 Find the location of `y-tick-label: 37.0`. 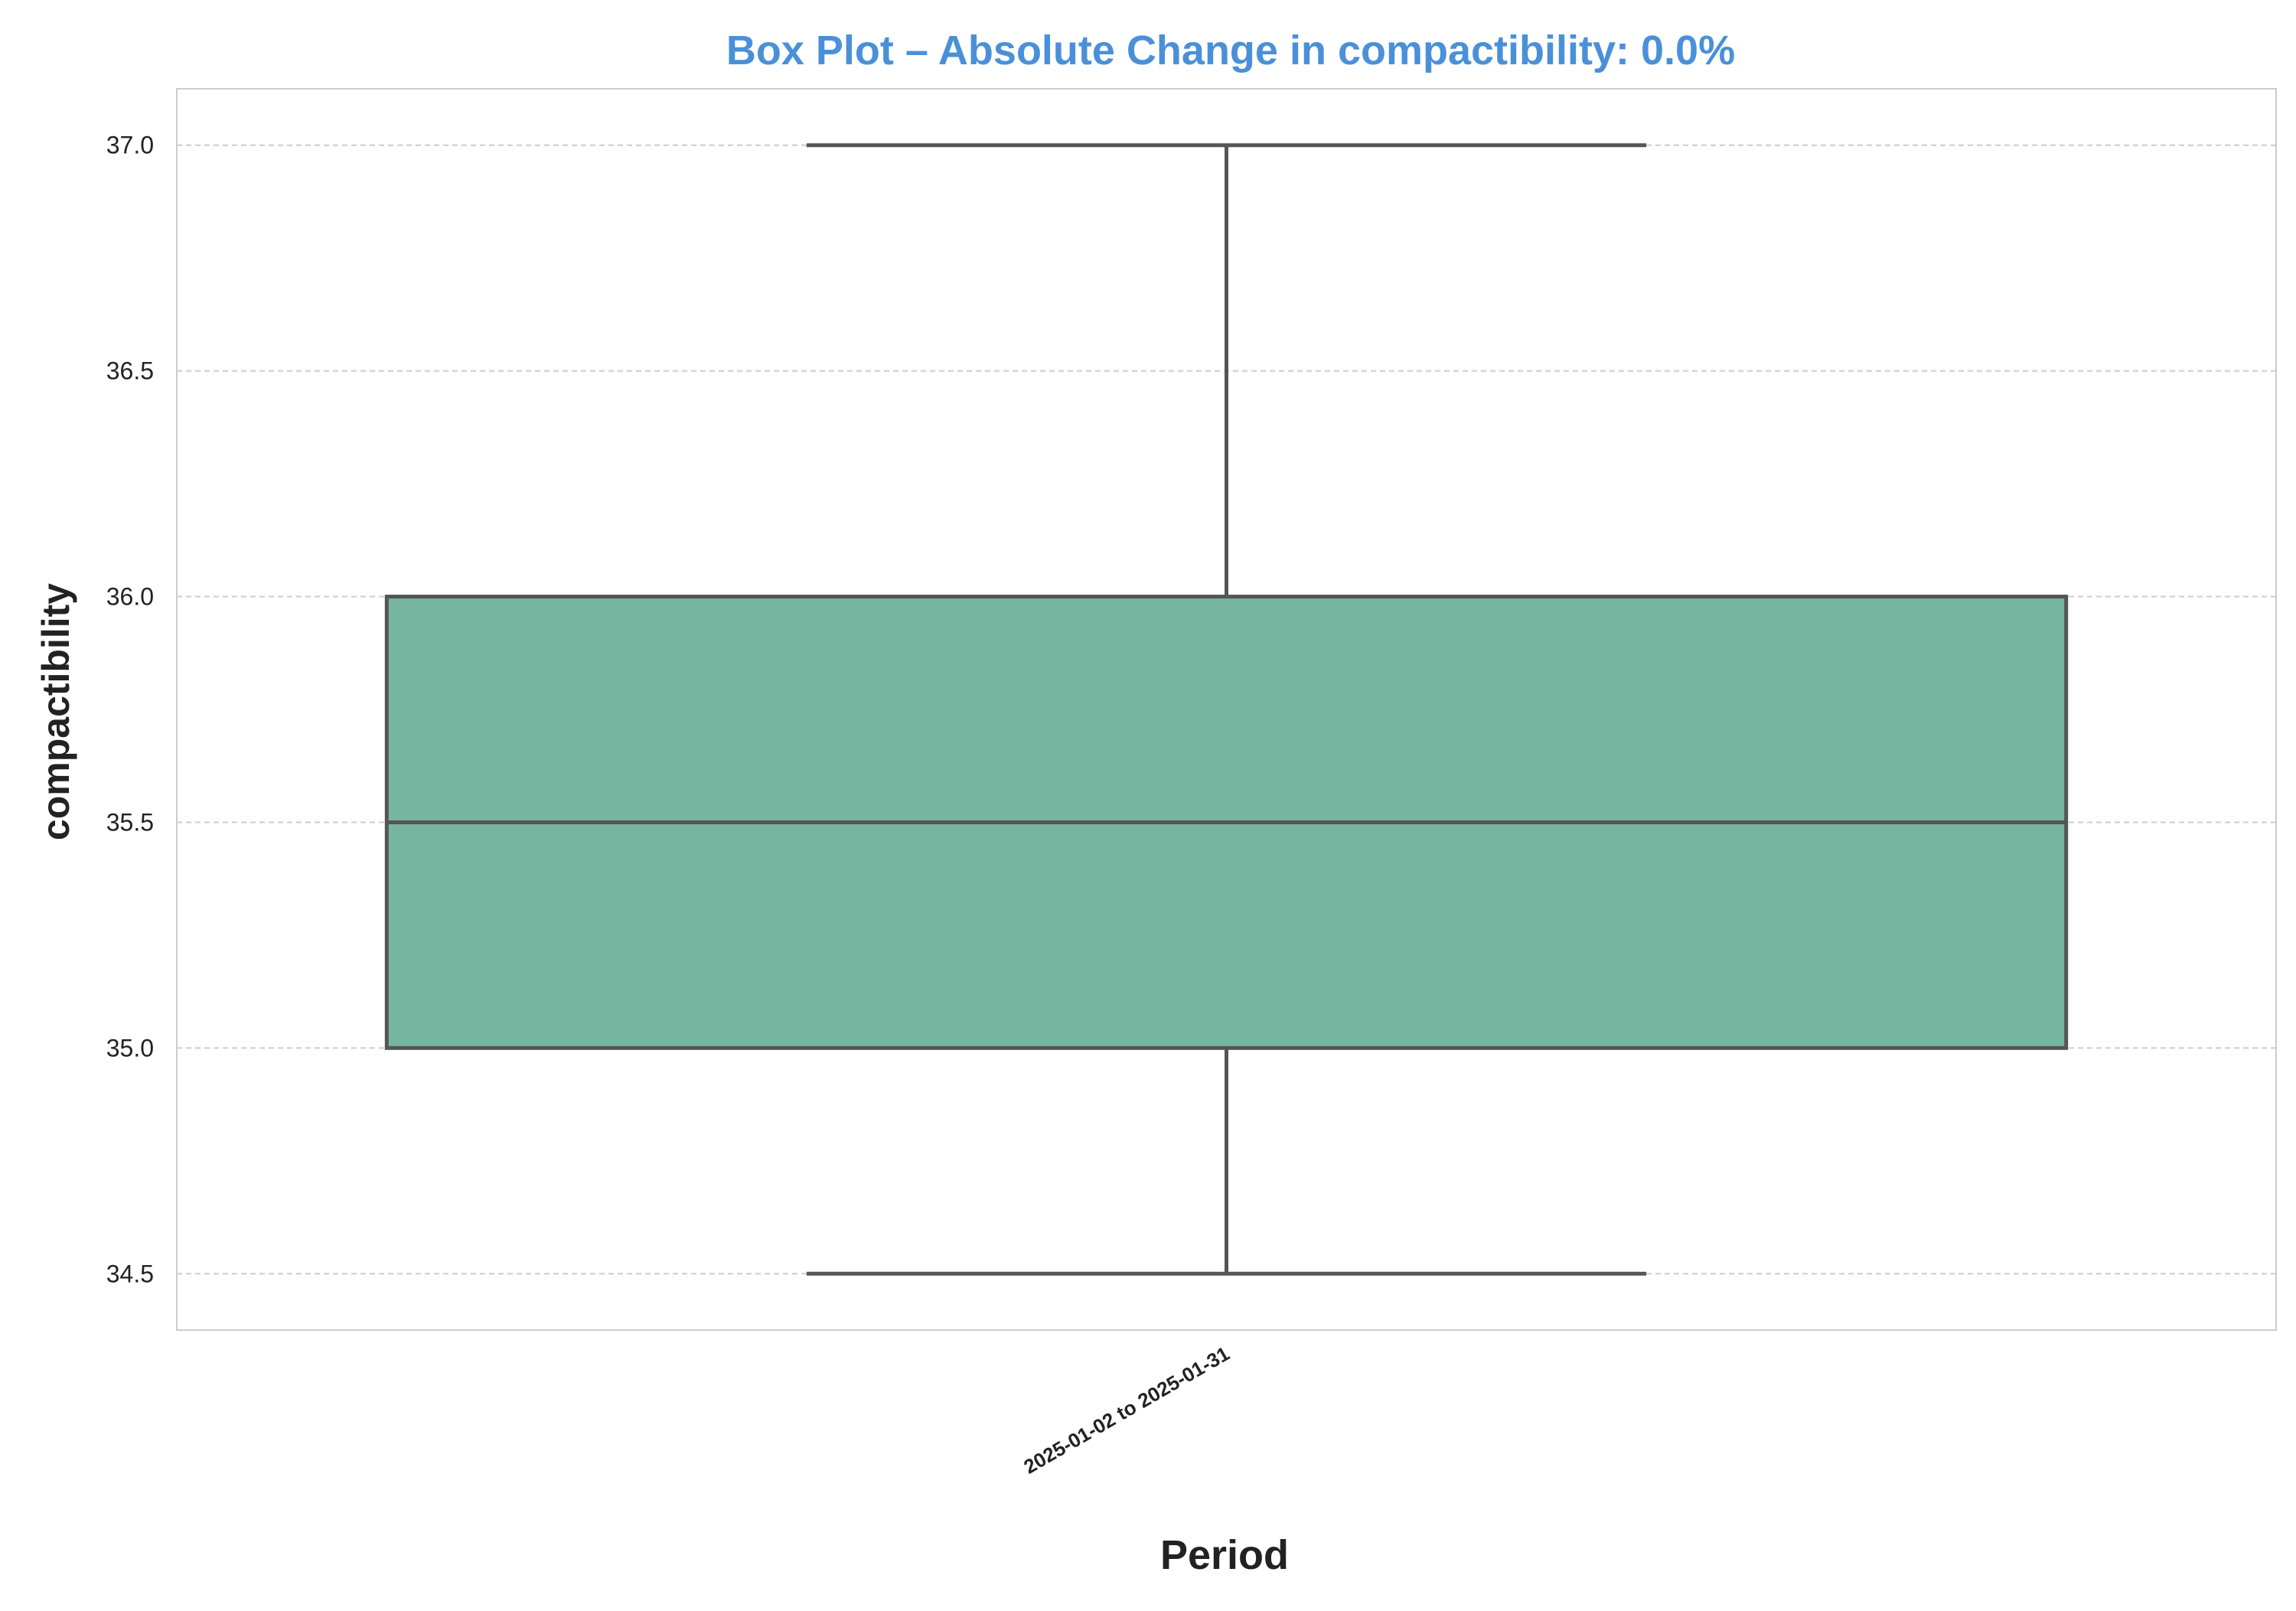

y-tick-label: 37.0 is located at coordinates (130, 145).